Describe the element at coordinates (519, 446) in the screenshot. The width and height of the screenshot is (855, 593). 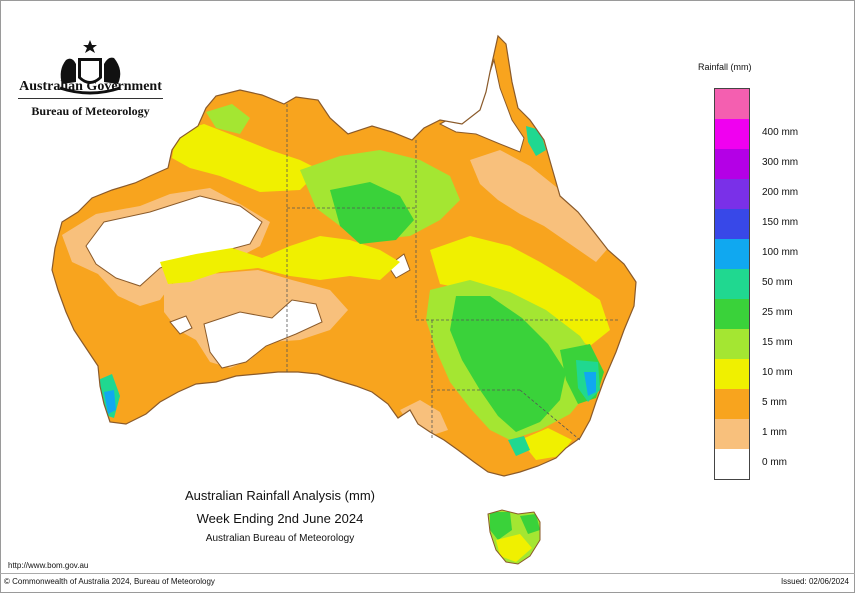
I see `band-50mm-vic` at that location.